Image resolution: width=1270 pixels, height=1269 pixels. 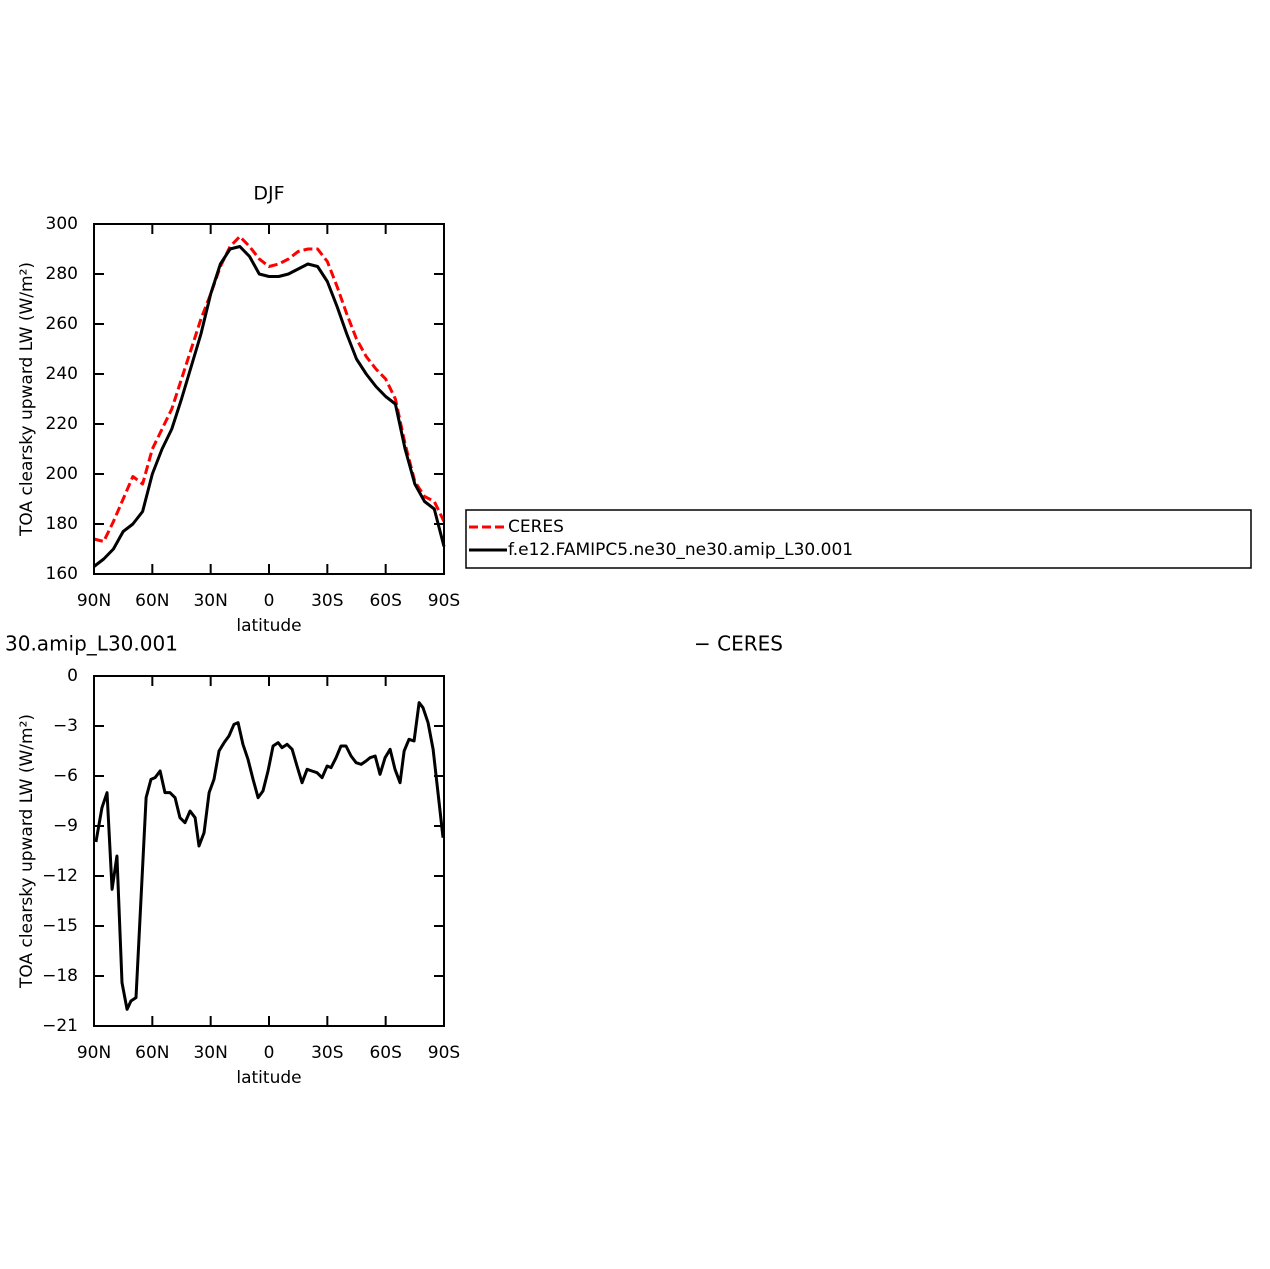 I want to click on y-tick-label: 0, so click(x=72, y=676).